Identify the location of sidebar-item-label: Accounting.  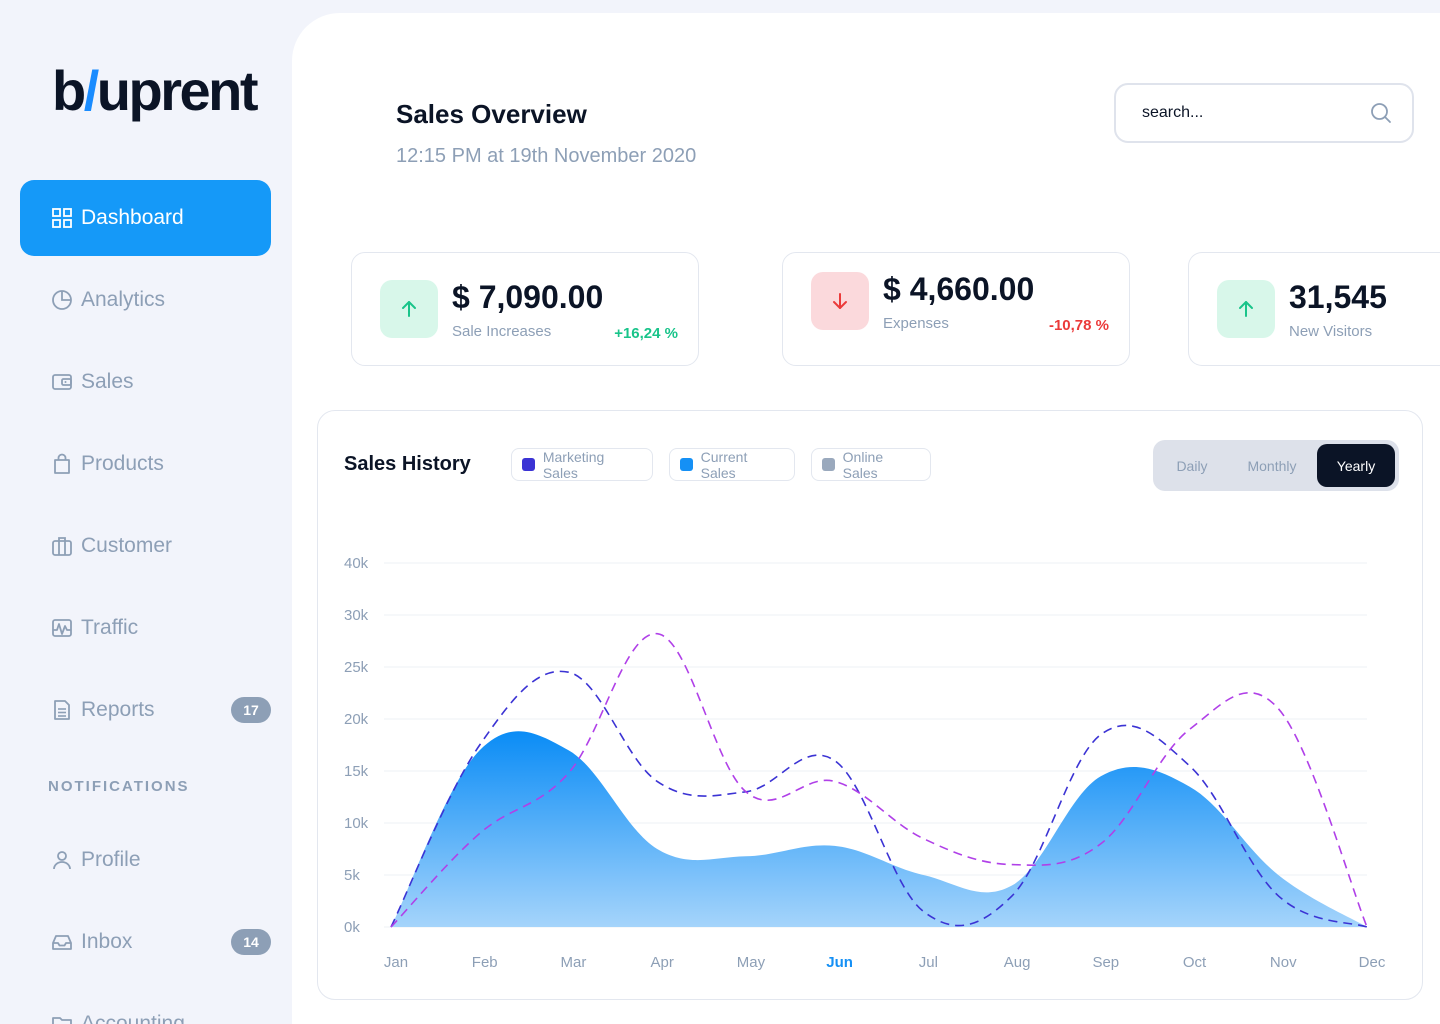
(133, 1018).